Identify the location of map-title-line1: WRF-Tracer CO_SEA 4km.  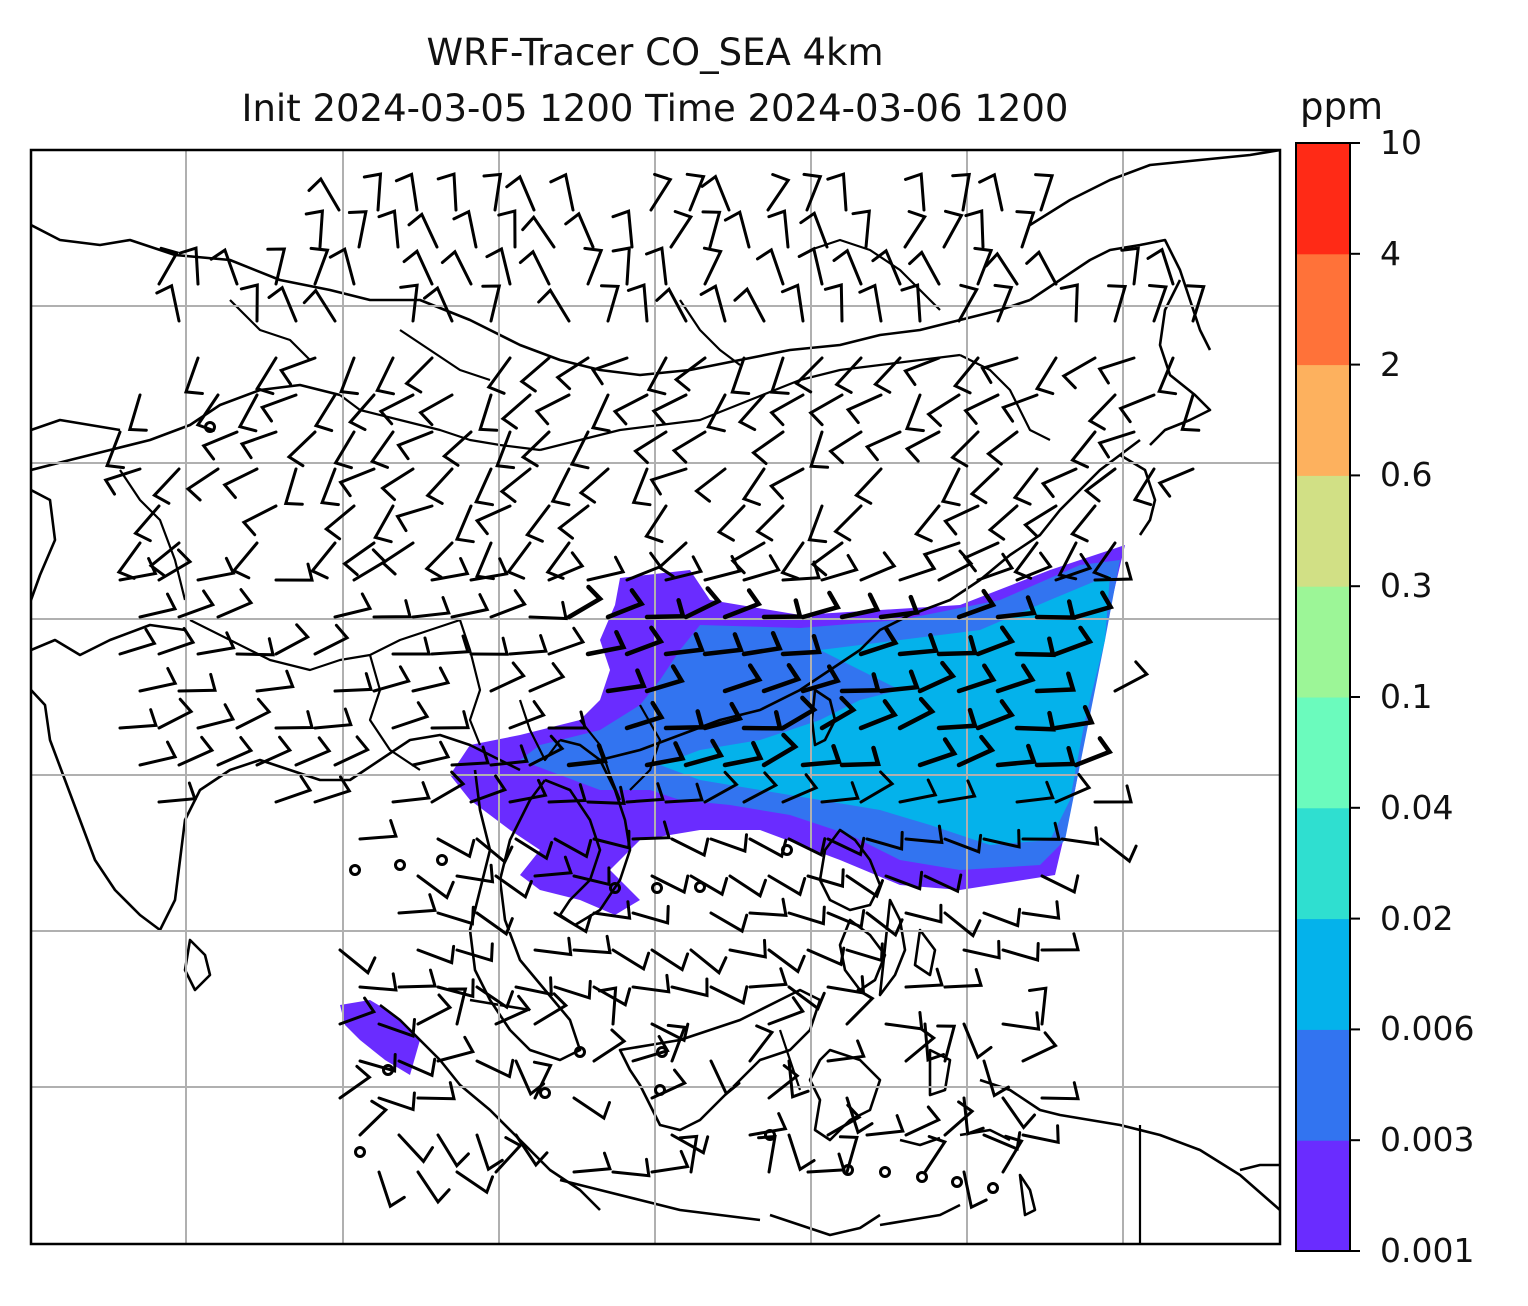
(655, 52).